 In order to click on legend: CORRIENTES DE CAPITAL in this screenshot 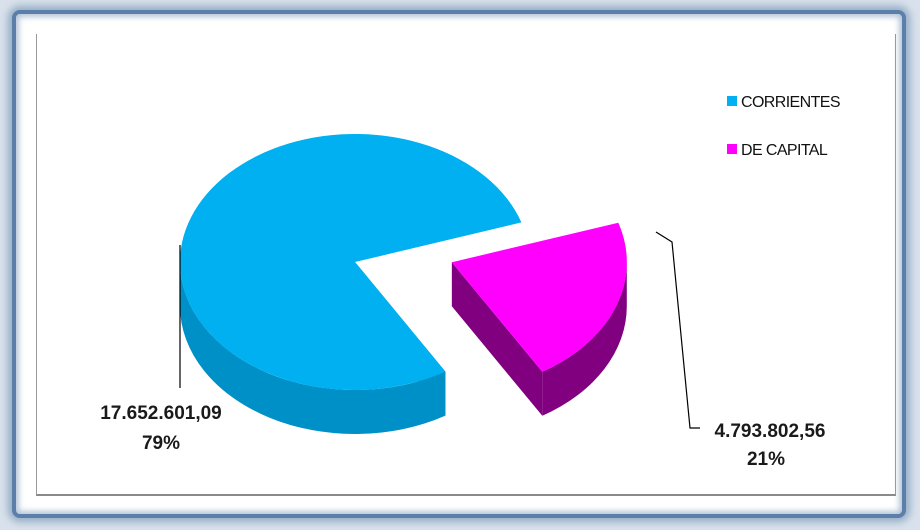, I will do `click(784, 126)`.